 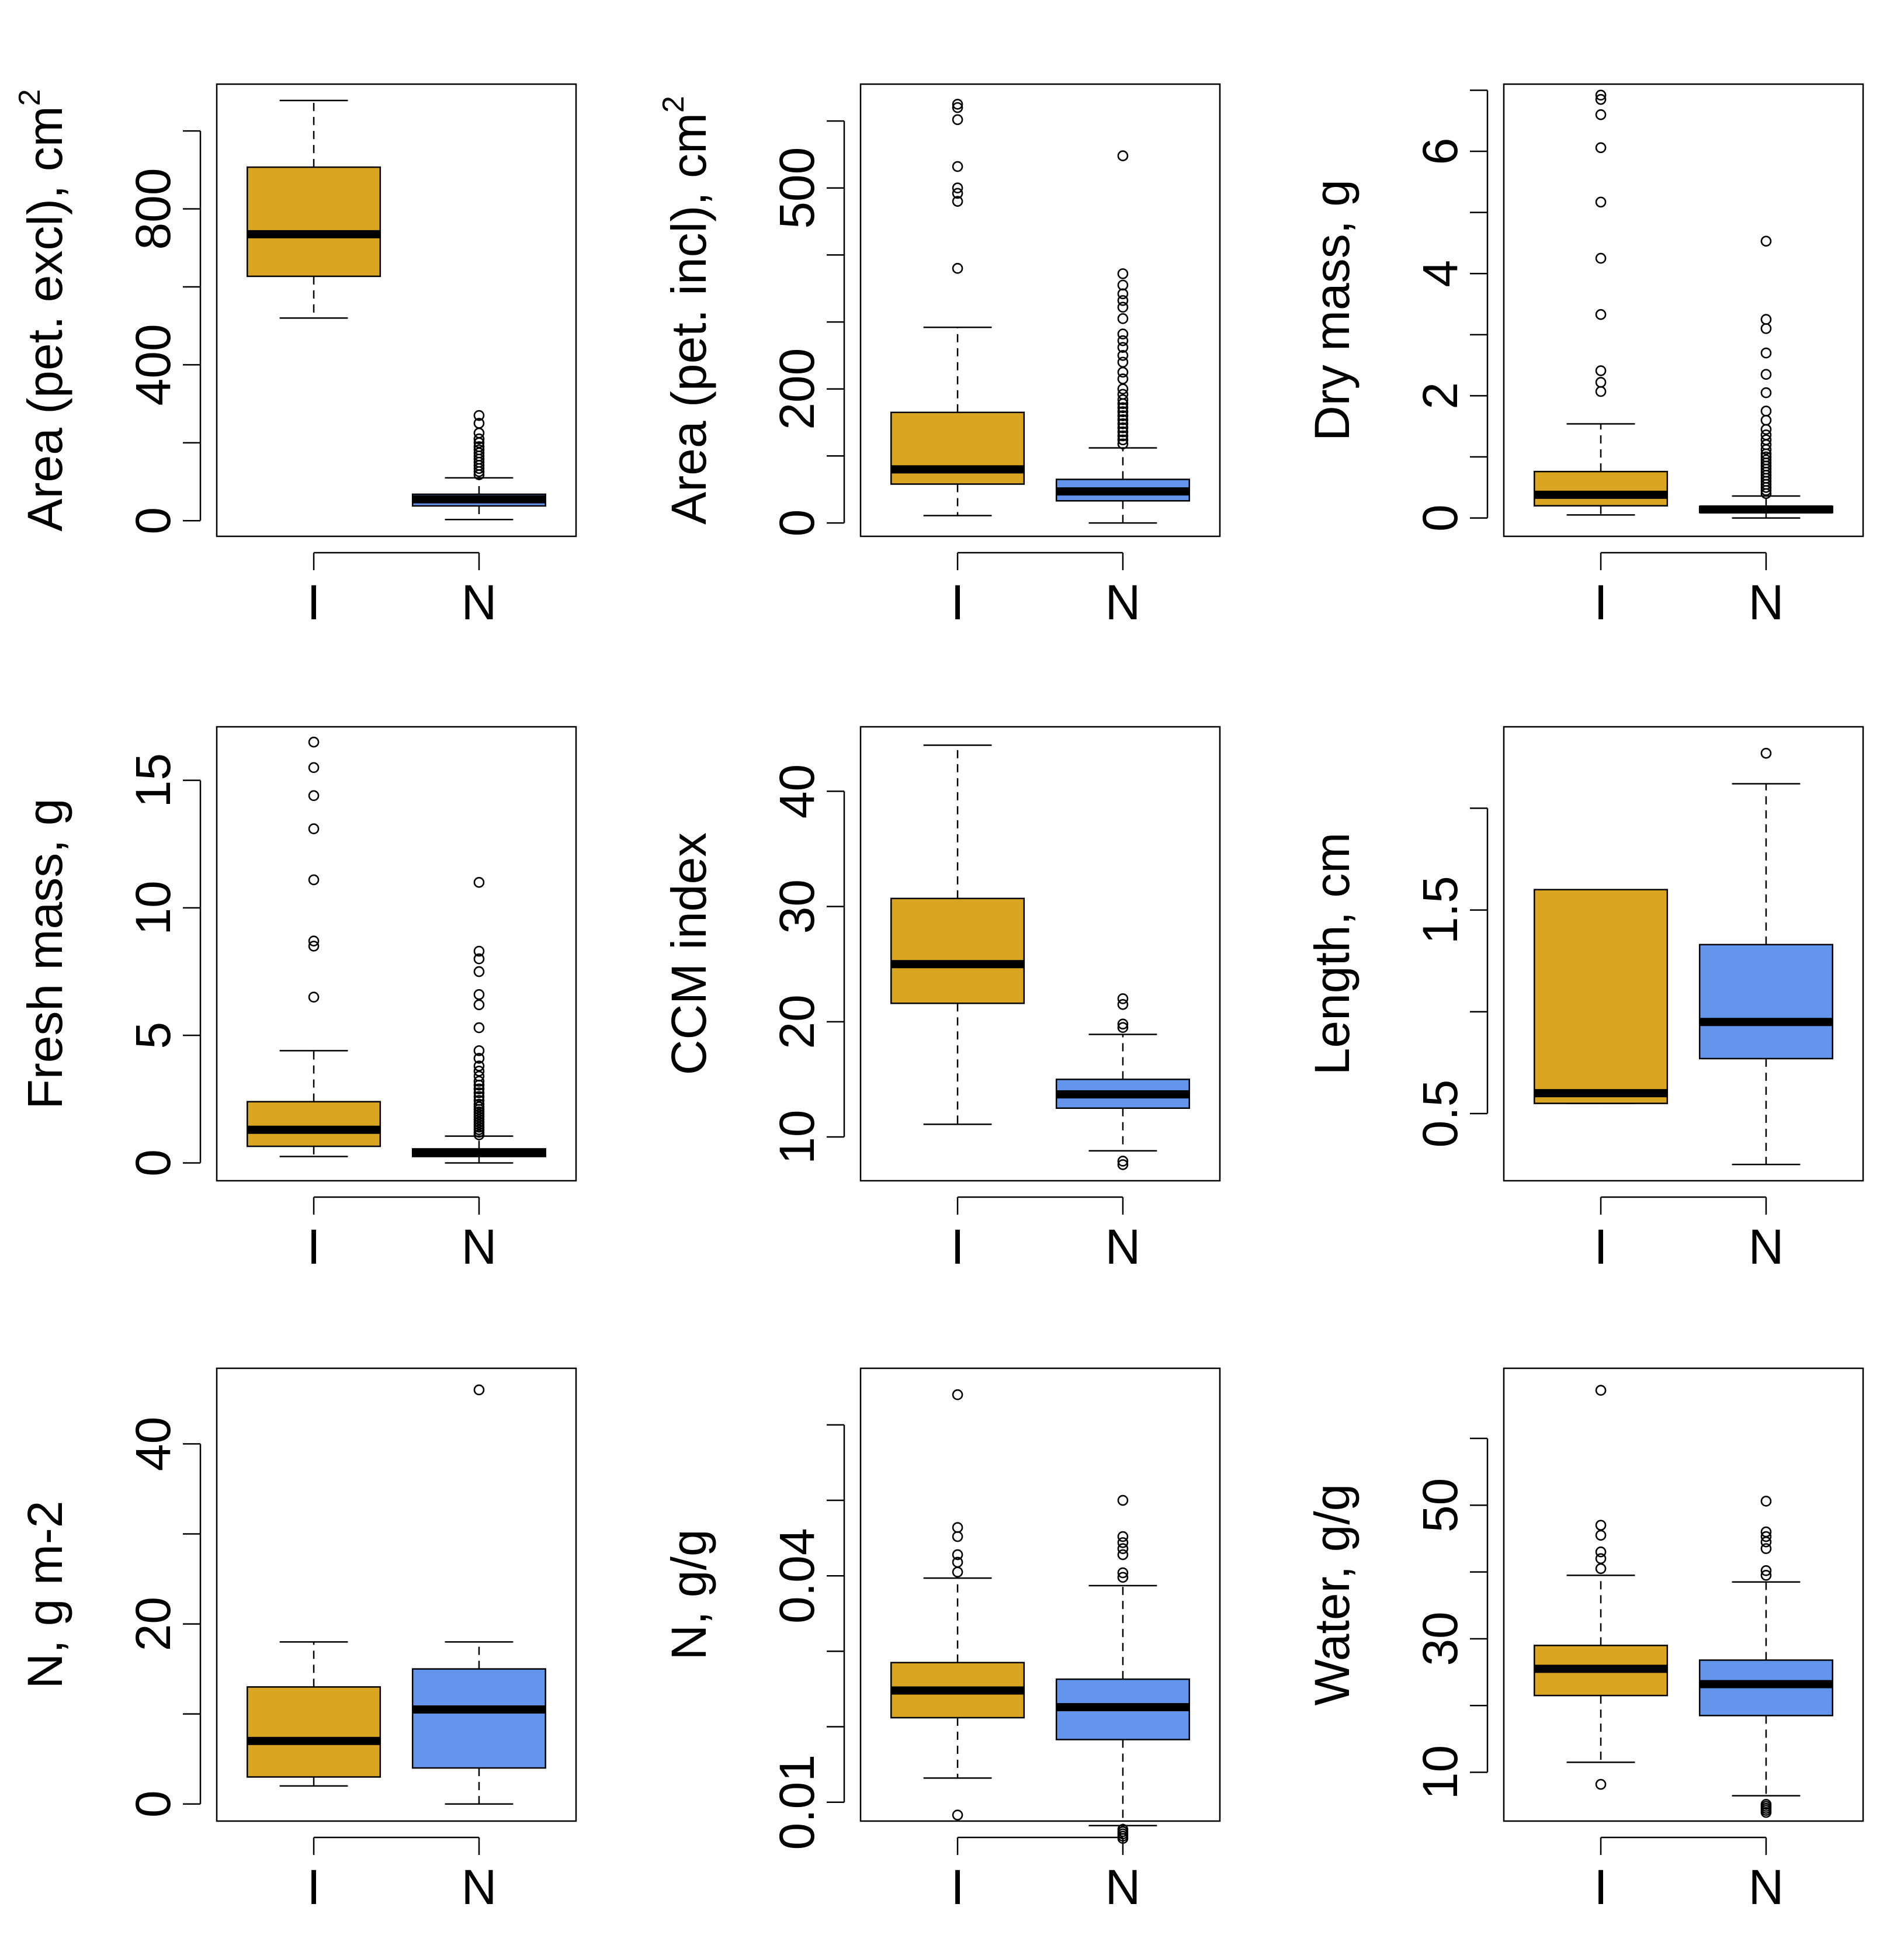 What do you see at coordinates (1440, 273) in the screenshot?
I see `y-tick-label: 4` at bounding box center [1440, 273].